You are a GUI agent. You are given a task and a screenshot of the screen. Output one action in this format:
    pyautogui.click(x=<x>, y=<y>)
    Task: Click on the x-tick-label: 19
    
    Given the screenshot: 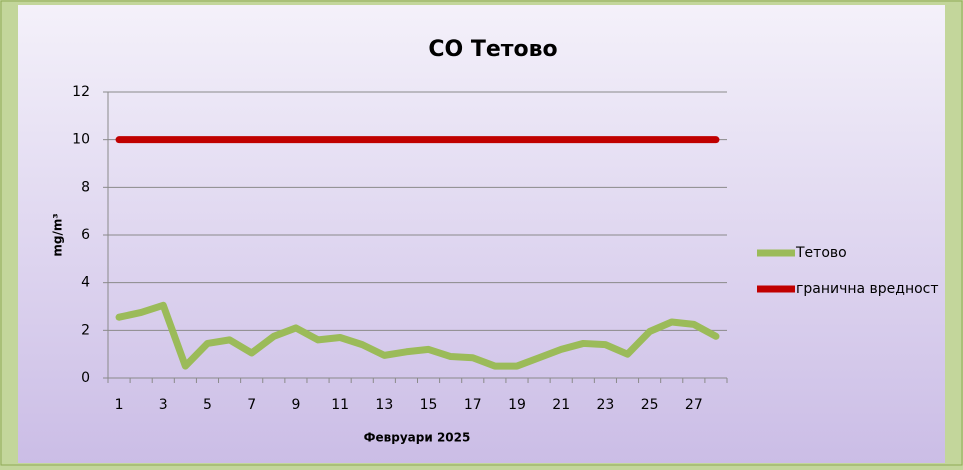 What is the action you would take?
    pyautogui.click(x=517, y=405)
    